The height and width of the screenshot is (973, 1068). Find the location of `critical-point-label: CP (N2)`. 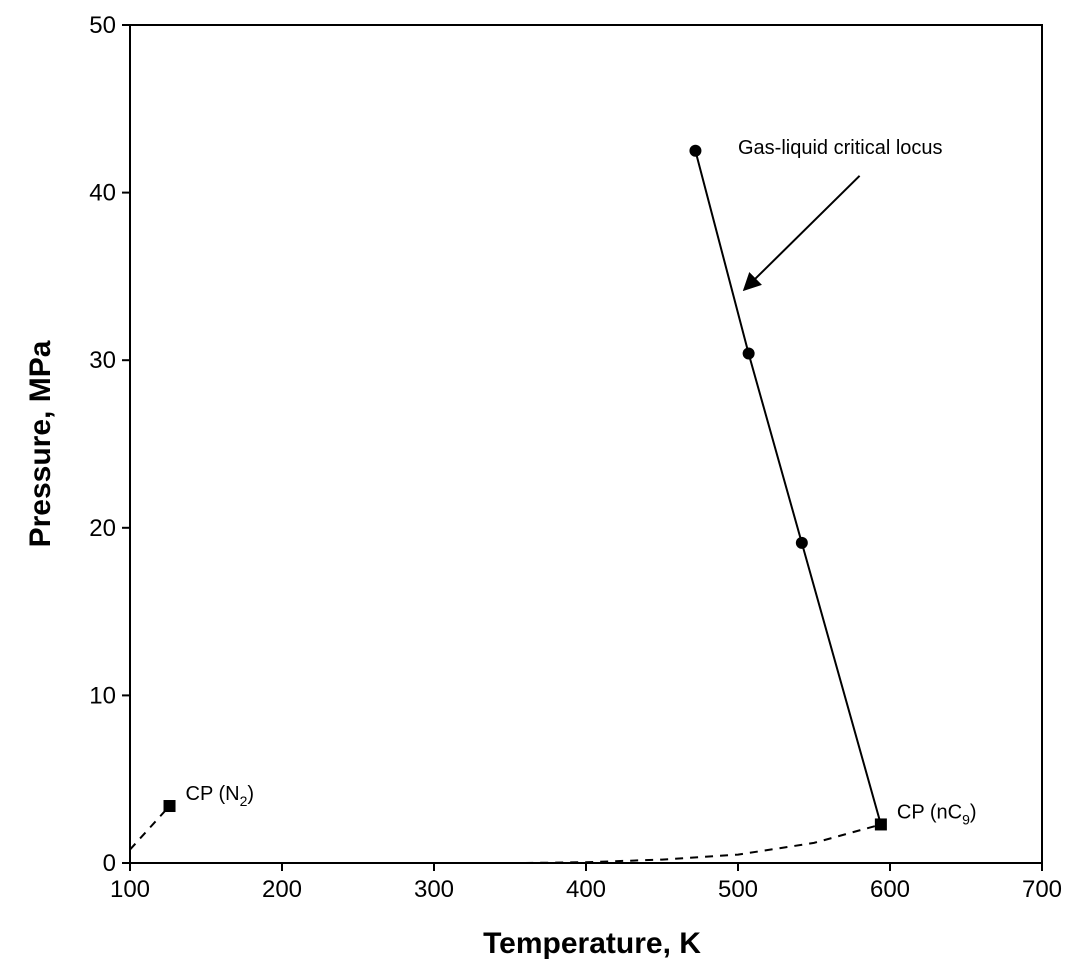

critical-point-label: CP (N2) is located at coordinates (220, 796).